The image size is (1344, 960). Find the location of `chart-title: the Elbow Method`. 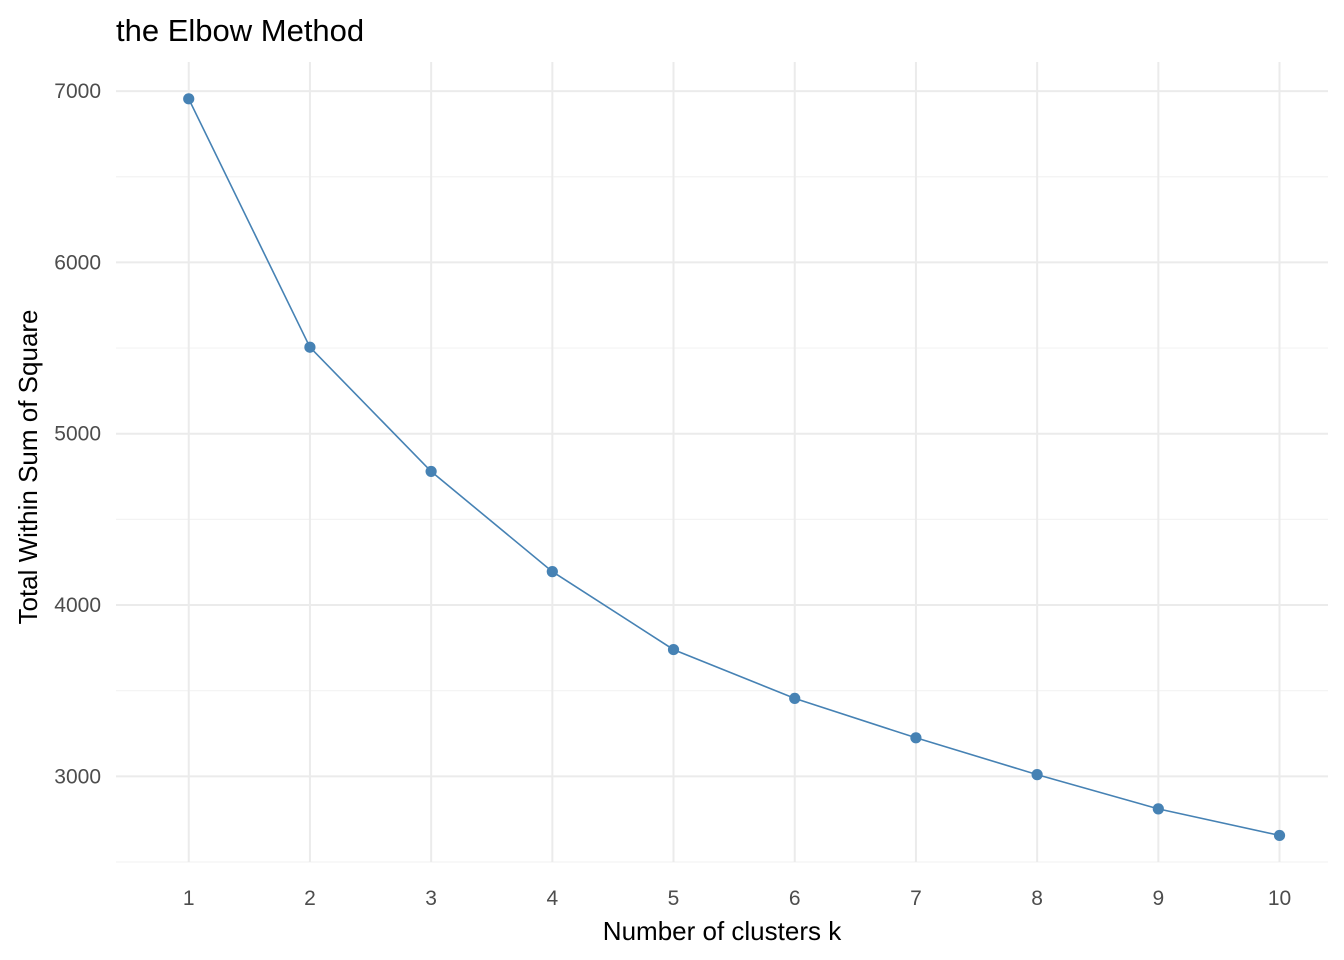

chart-title: the Elbow Method is located at coordinates (240, 30).